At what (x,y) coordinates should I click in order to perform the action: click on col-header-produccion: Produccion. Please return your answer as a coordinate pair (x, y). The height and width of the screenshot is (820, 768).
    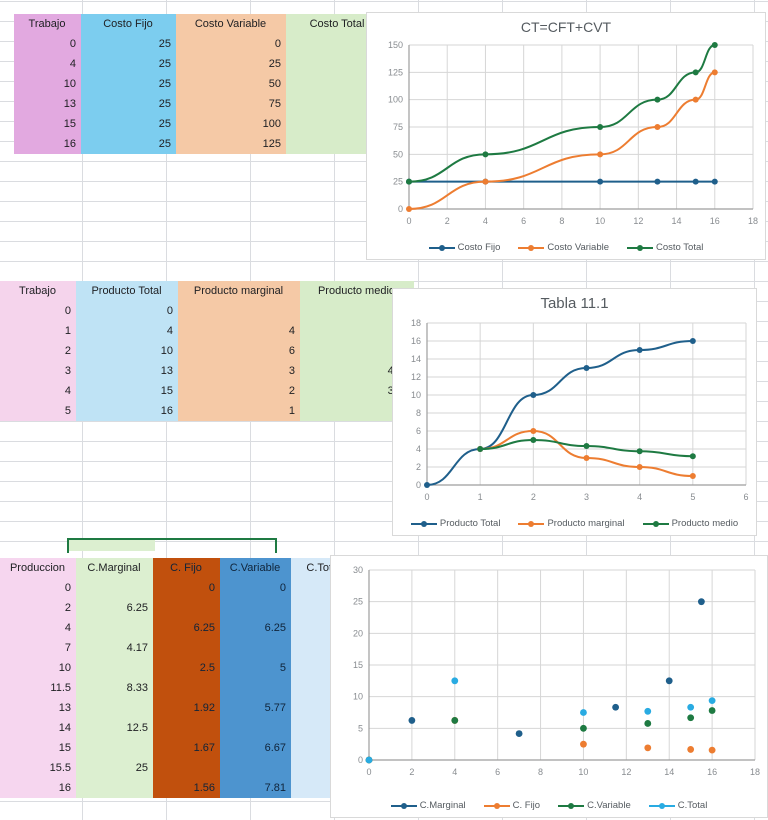
    Looking at the image, I should click on (38, 568).